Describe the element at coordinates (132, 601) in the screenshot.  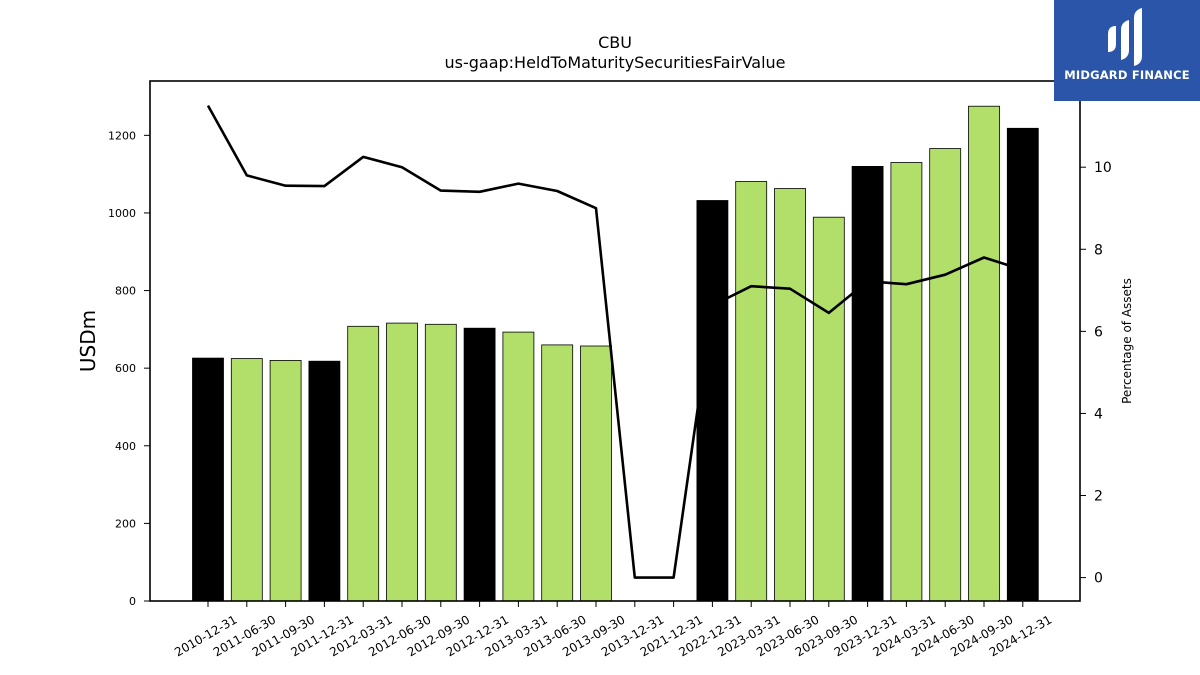
I see `y-tick-label: 0` at that location.